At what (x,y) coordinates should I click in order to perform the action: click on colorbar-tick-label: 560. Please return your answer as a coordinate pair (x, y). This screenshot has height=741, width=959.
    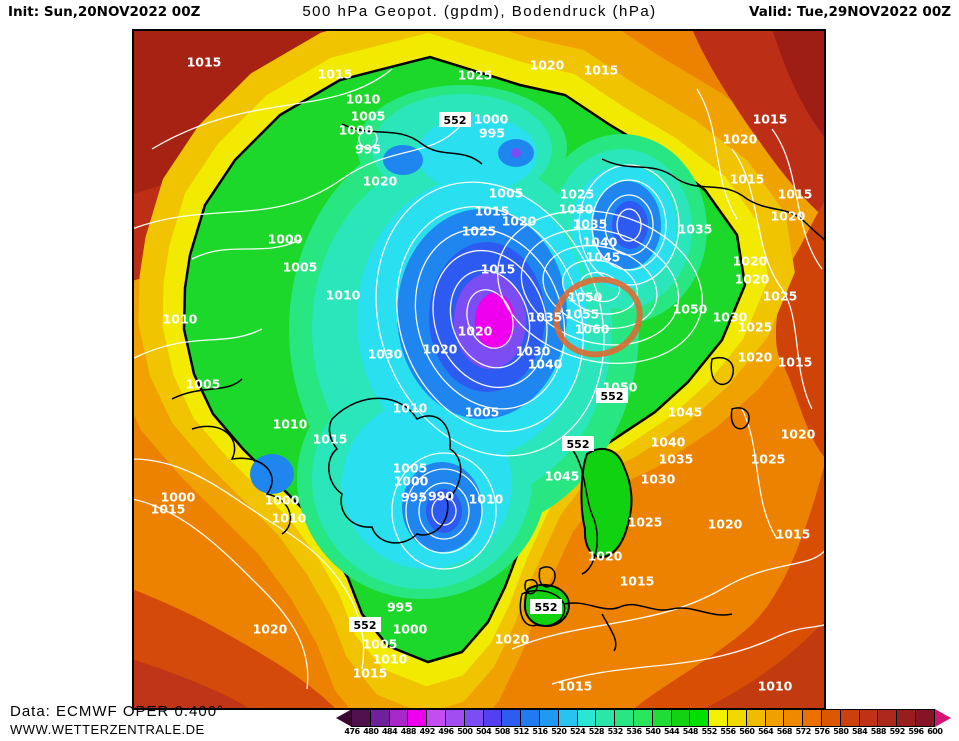
    Looking at the image, I should click on (747, 731).